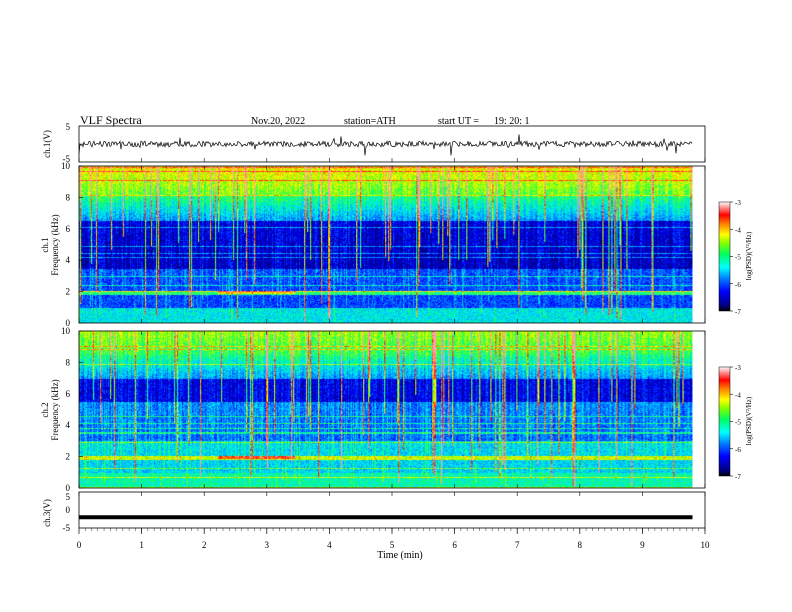 This screenshot has height=612, width=792. What do you see at coordinates (329, 545) in the screenshot?
I see `time-tick-label: 4` at bounding box center [329, 545].